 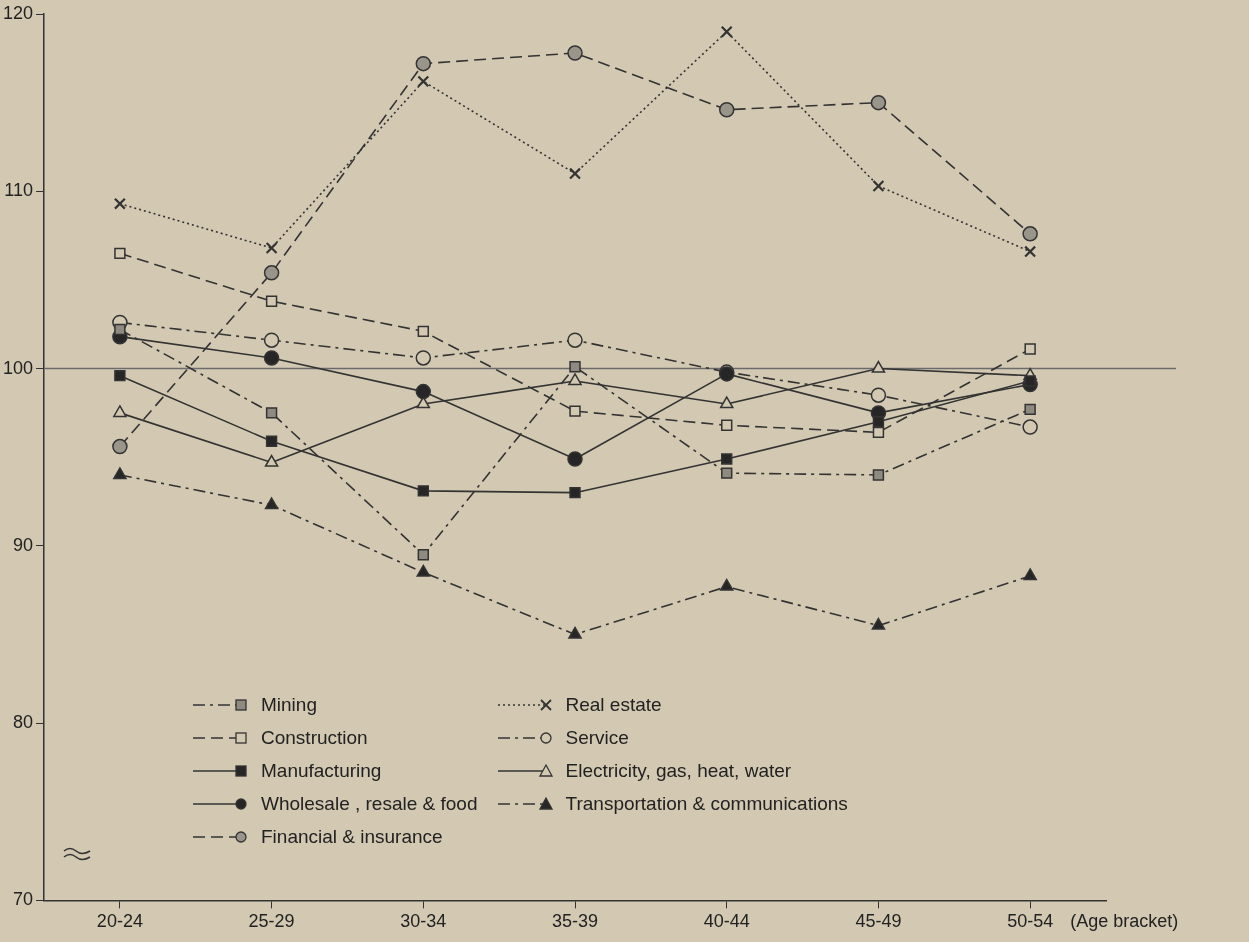 What do you see at coordinates (18, 367) in the screenshot?
I see `y-tick-label: 100` at bounding box center [18, 367].